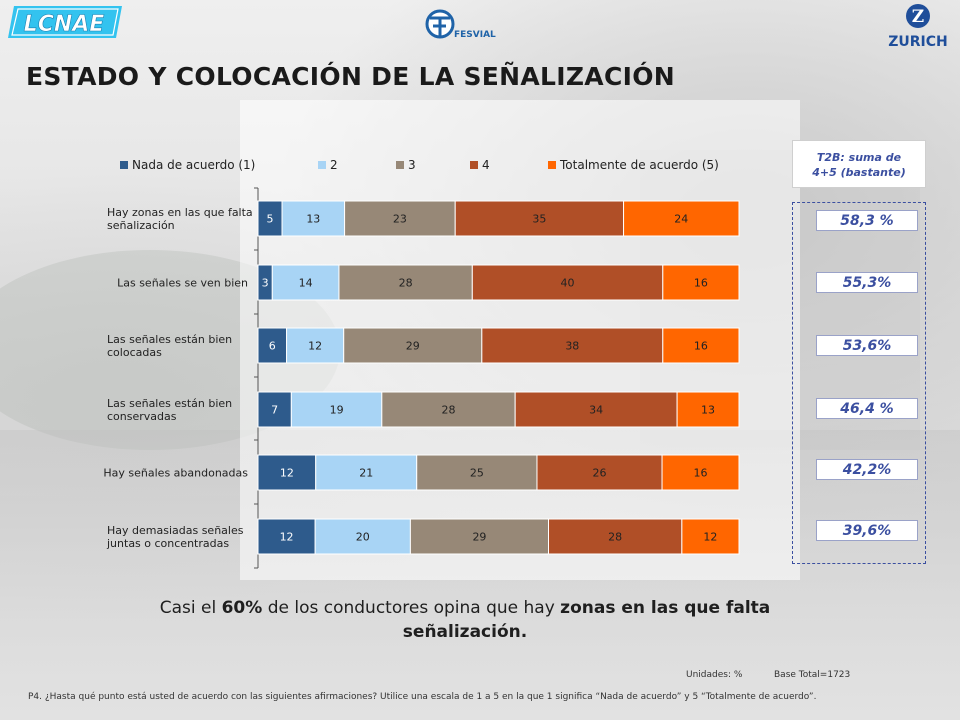 This screenshot has height=720, width=960. Describe the element at coordinates (180, 212) in the screenshot. I see `category-label: Hay zonas en las que falta` at that location.